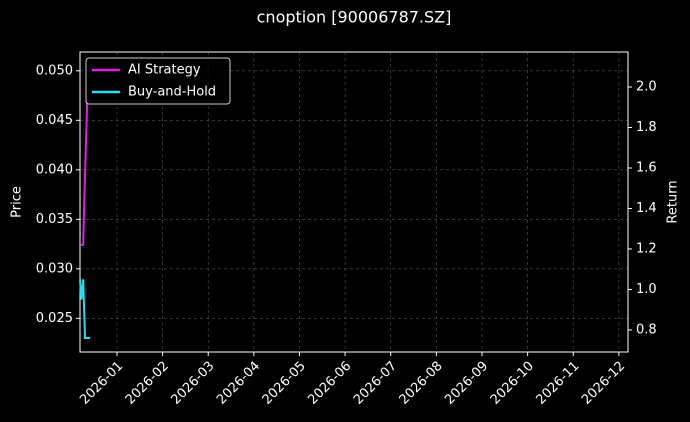 Image resolution: width=690 pixels, height=422 pixels. I want to click on y2-tick-label: 2.0, so click(646, 87).